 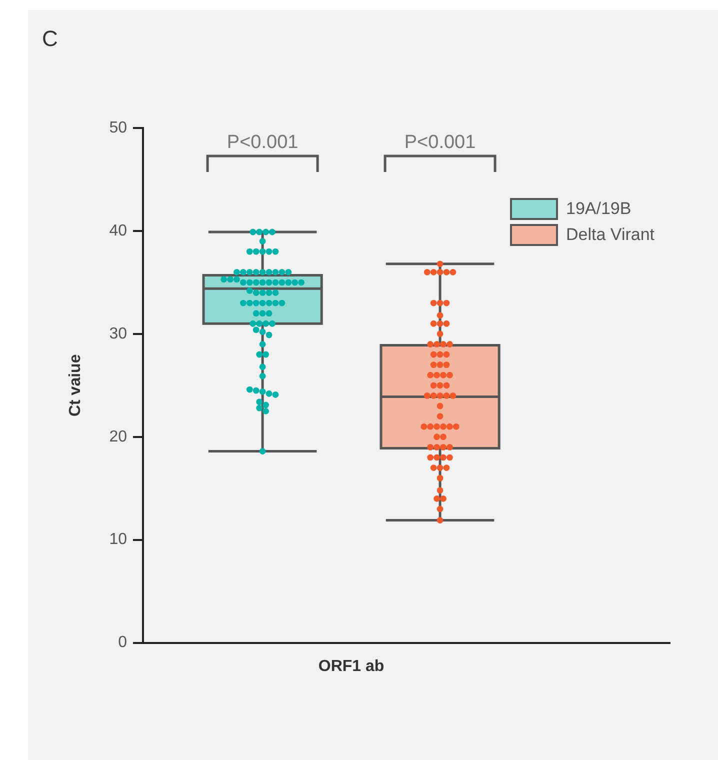 What do you see at coordinates (118, 127) in the screenshot?
I see `y-tick-label: 50` at bounding box center [118, 127].